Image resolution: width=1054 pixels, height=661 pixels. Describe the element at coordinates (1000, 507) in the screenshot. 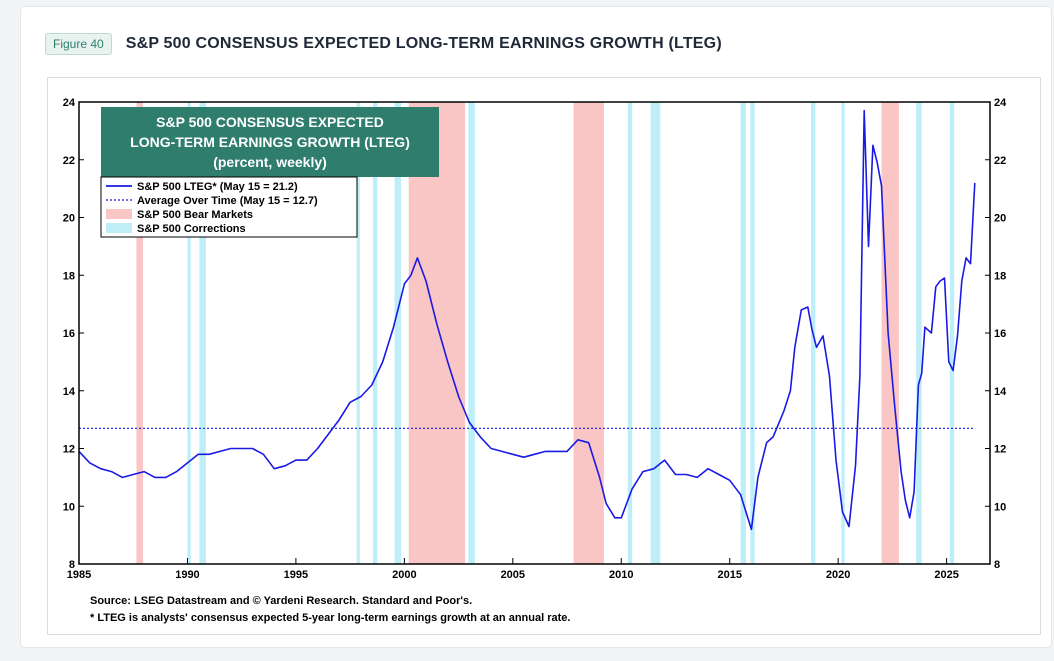

I see `y-tick-label-right: 10` at that location.